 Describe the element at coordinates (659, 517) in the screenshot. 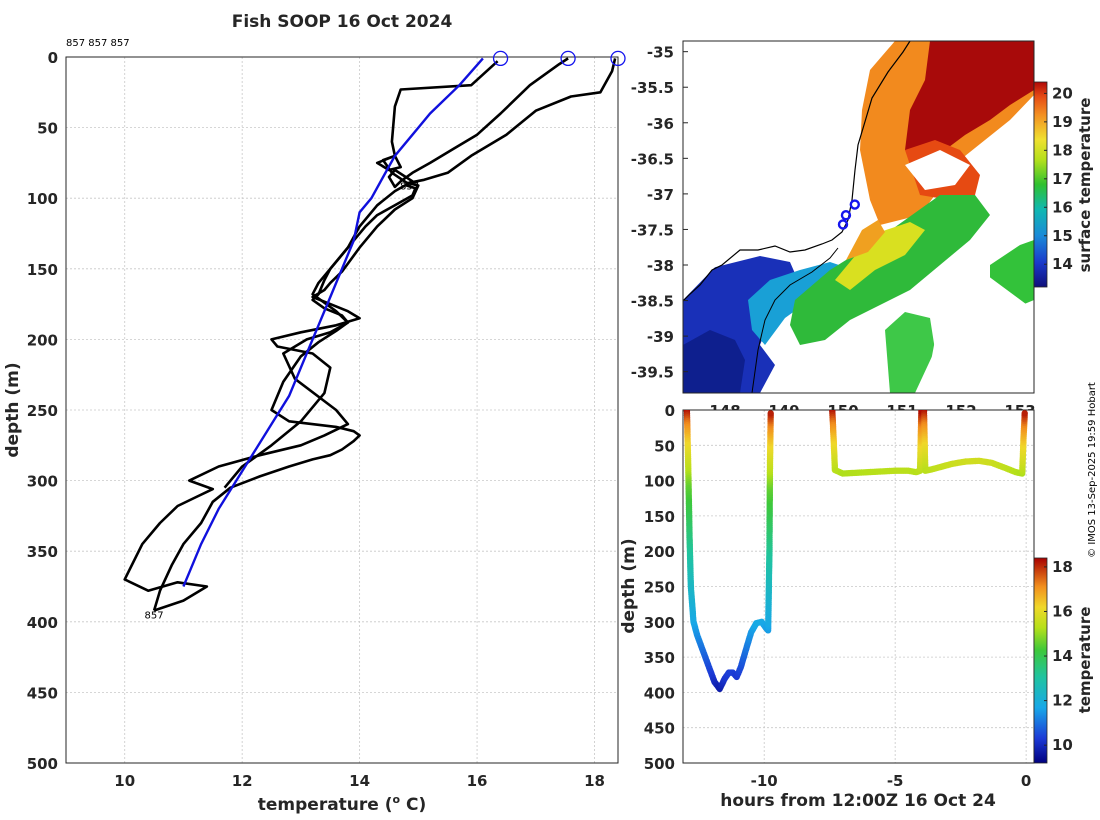

I see `td-ytick-label: 150` at that location.